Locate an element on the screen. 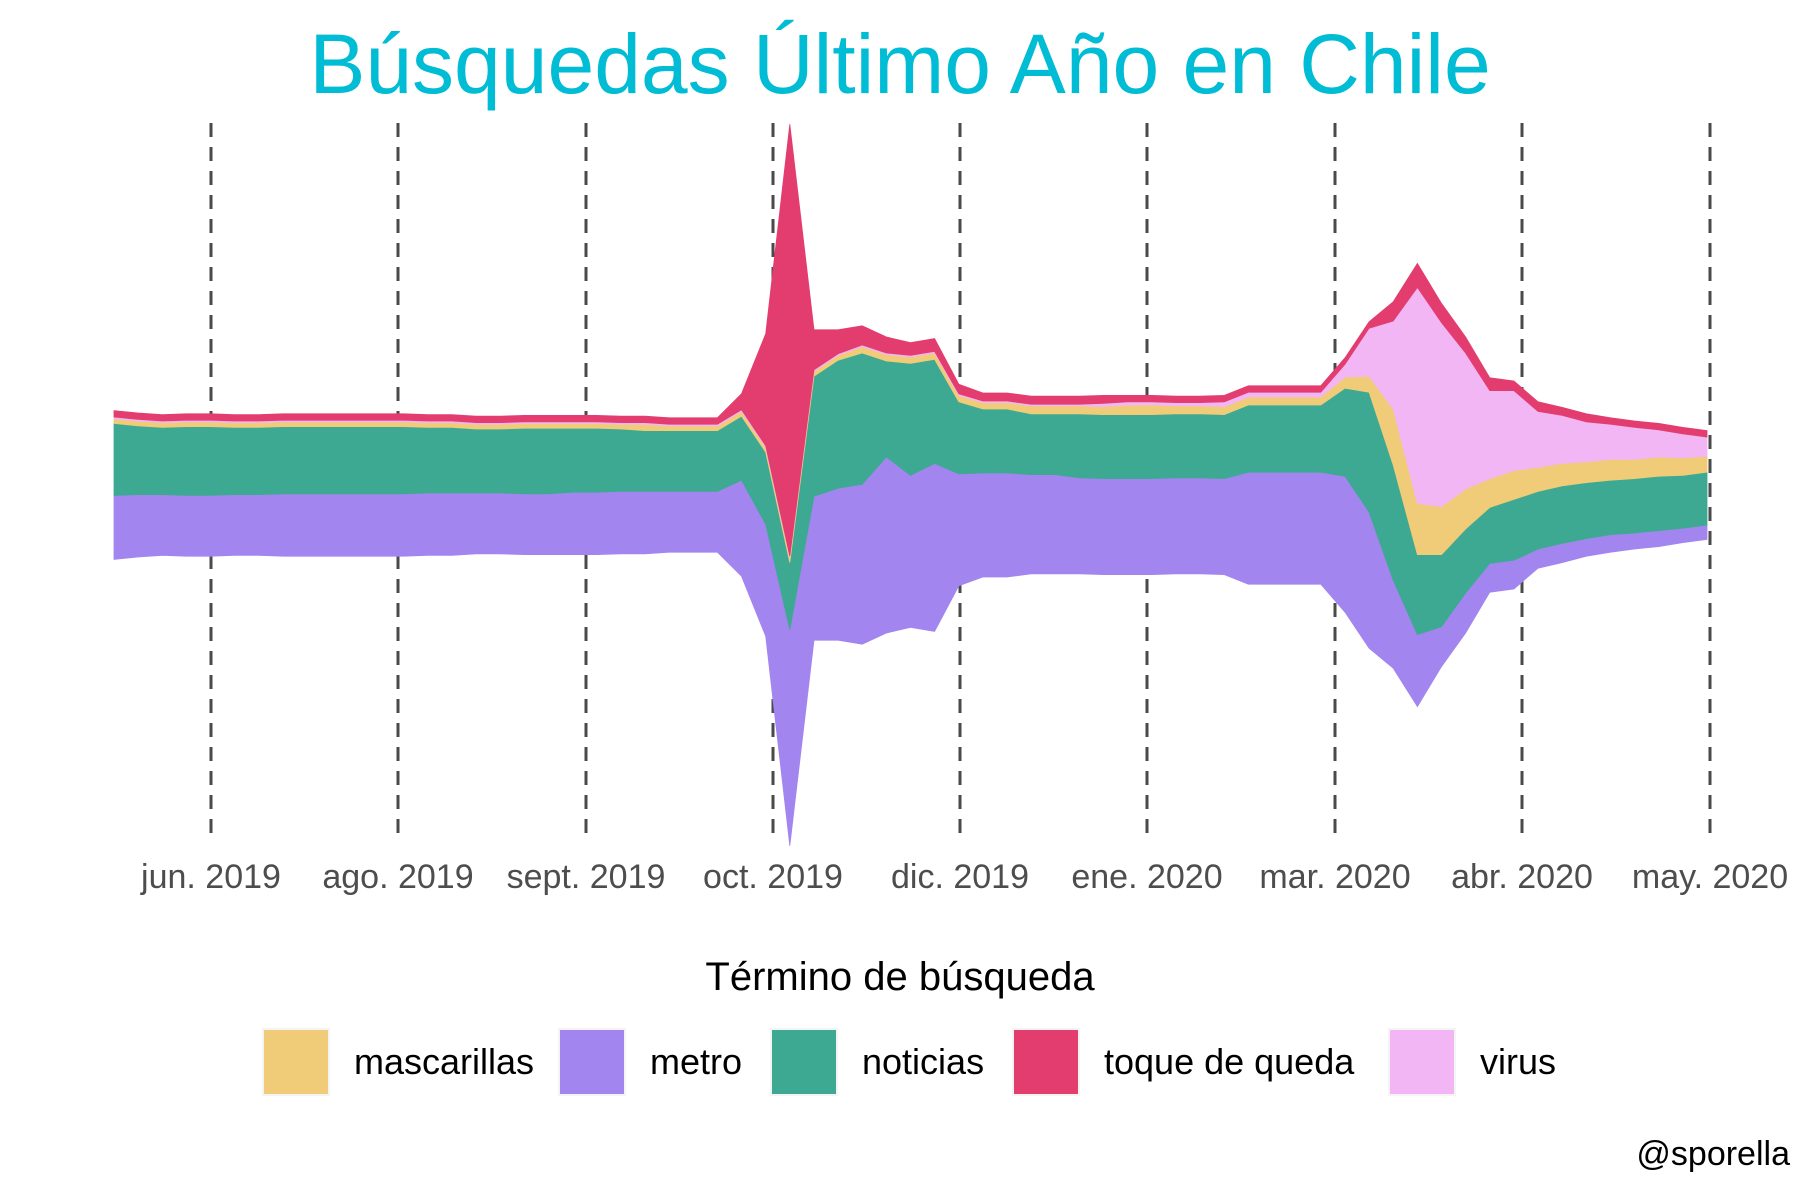 The image size is (1800, 1200). legend-label-mascarillas: mascarillas is located at coordinates (444, 1061).